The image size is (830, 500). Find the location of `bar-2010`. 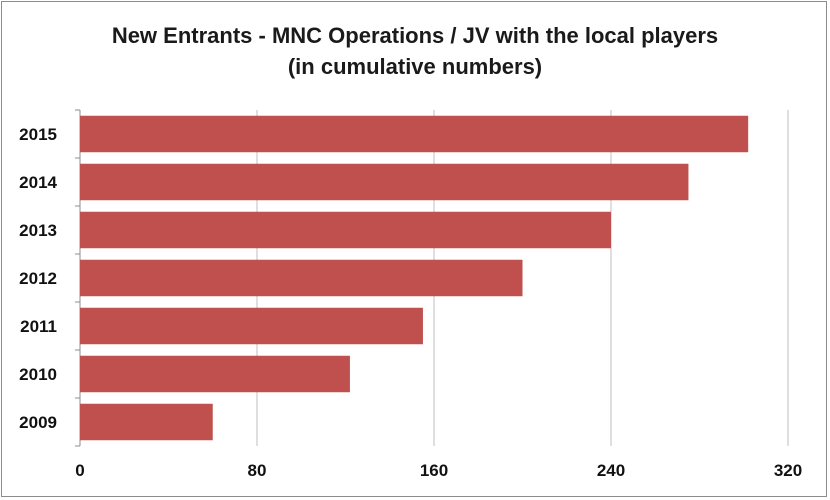

bar-2010 is located at coordinates (215, 374).